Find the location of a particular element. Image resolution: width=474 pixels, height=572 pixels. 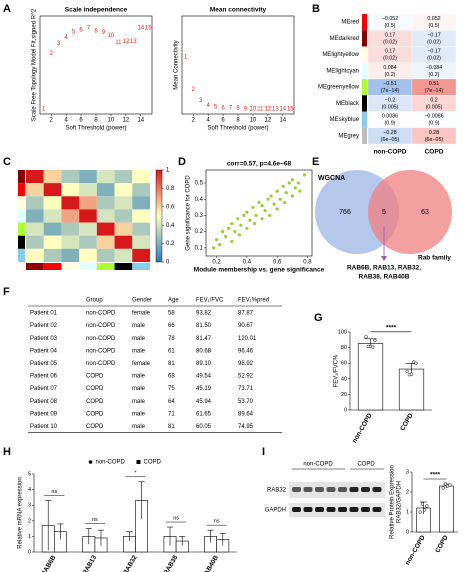

cell-label: 0.17 is located at coordinates (390, 35).